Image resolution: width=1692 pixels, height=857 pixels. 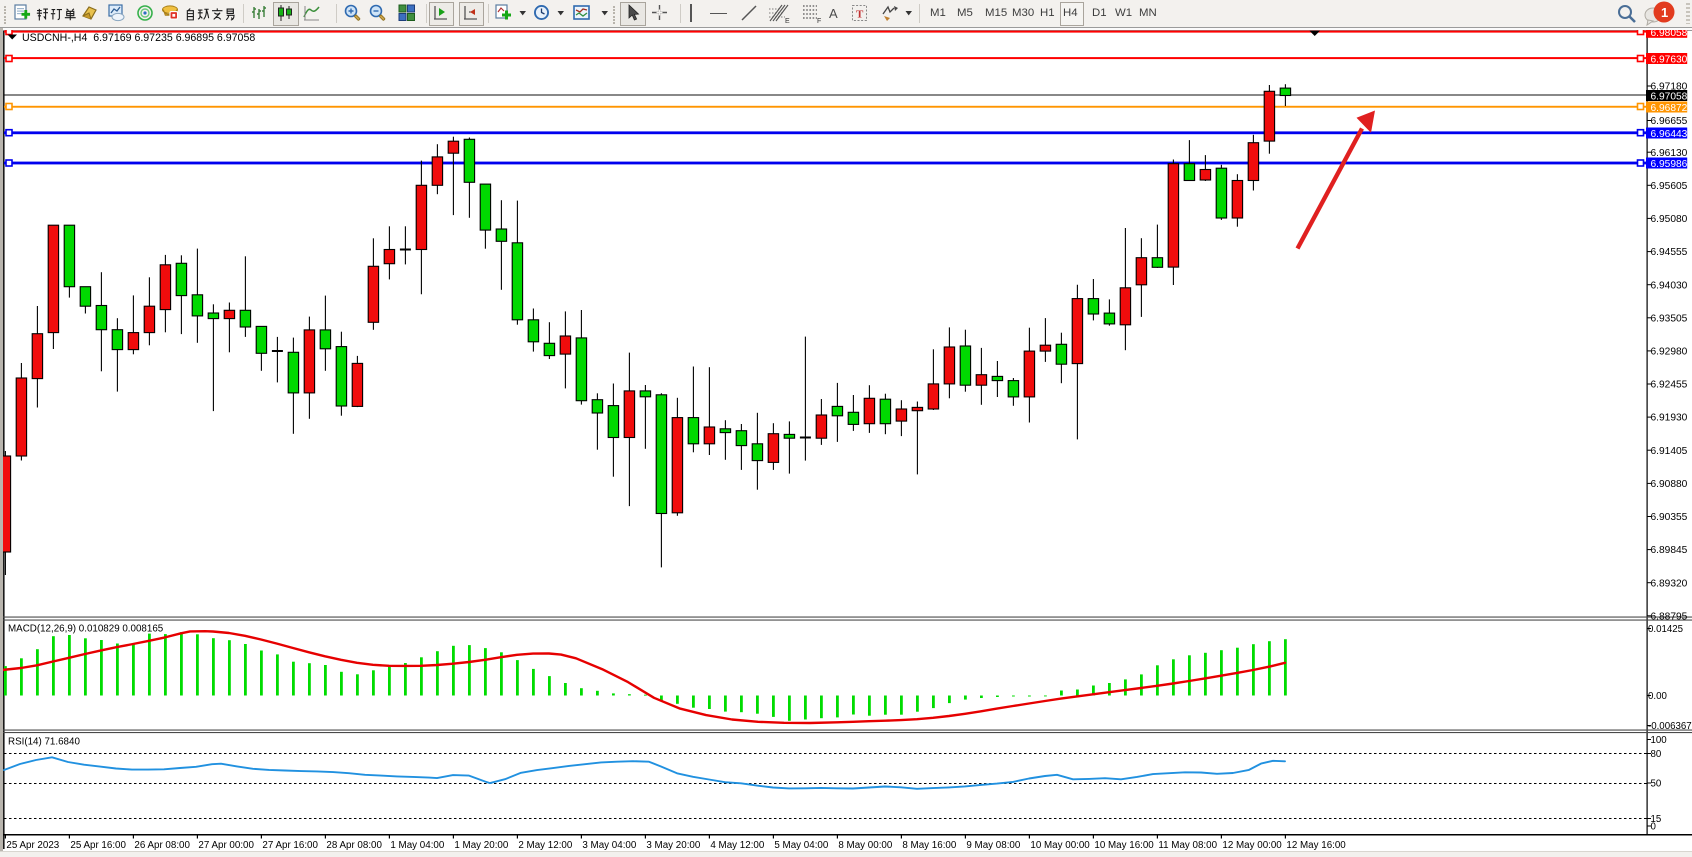 What do you see at coordinates (1669, 33) in the screenshot?
I see `svg-text: 6.98058` at bounding box center [1669, 33].